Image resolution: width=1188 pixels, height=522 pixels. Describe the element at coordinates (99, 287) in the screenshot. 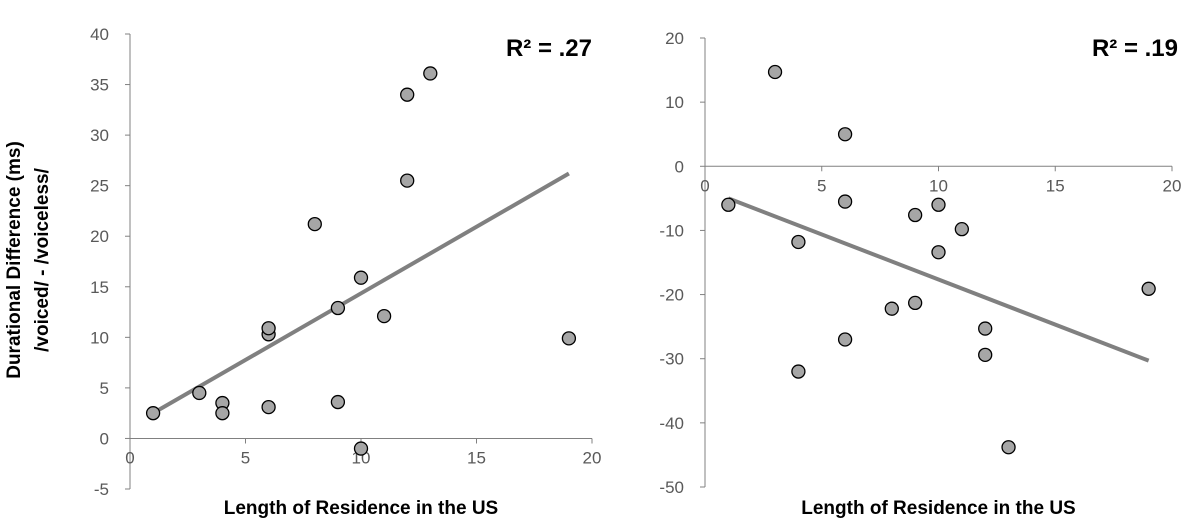

I see `y-tick-label: 15` at that location.